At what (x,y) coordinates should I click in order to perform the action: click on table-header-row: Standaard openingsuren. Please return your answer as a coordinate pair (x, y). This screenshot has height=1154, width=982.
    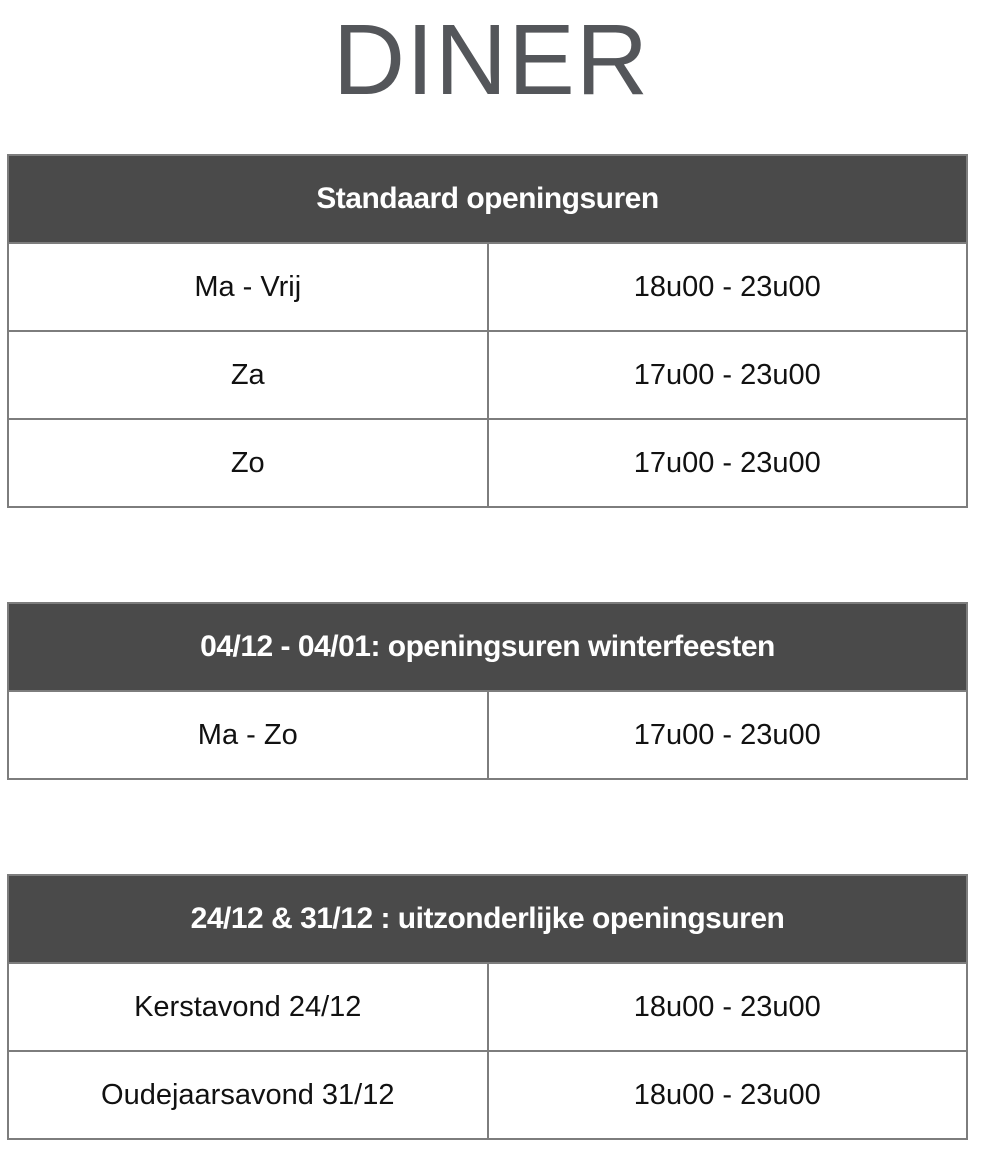
    Looking at the image, I should click on (487, 199).